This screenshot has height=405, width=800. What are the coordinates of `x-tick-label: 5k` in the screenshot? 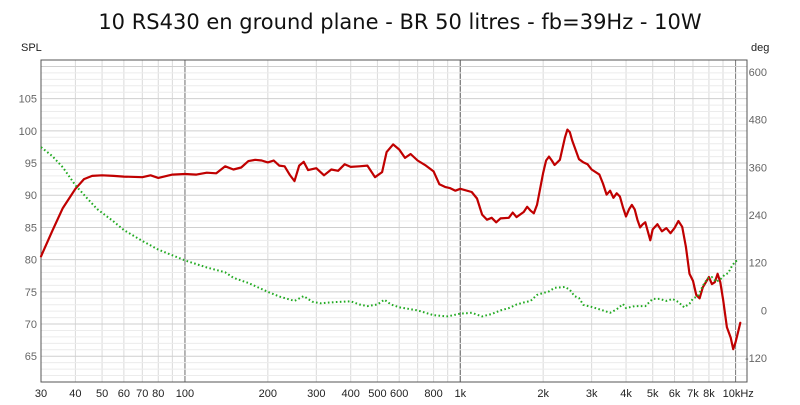 It's located at (653, 394).